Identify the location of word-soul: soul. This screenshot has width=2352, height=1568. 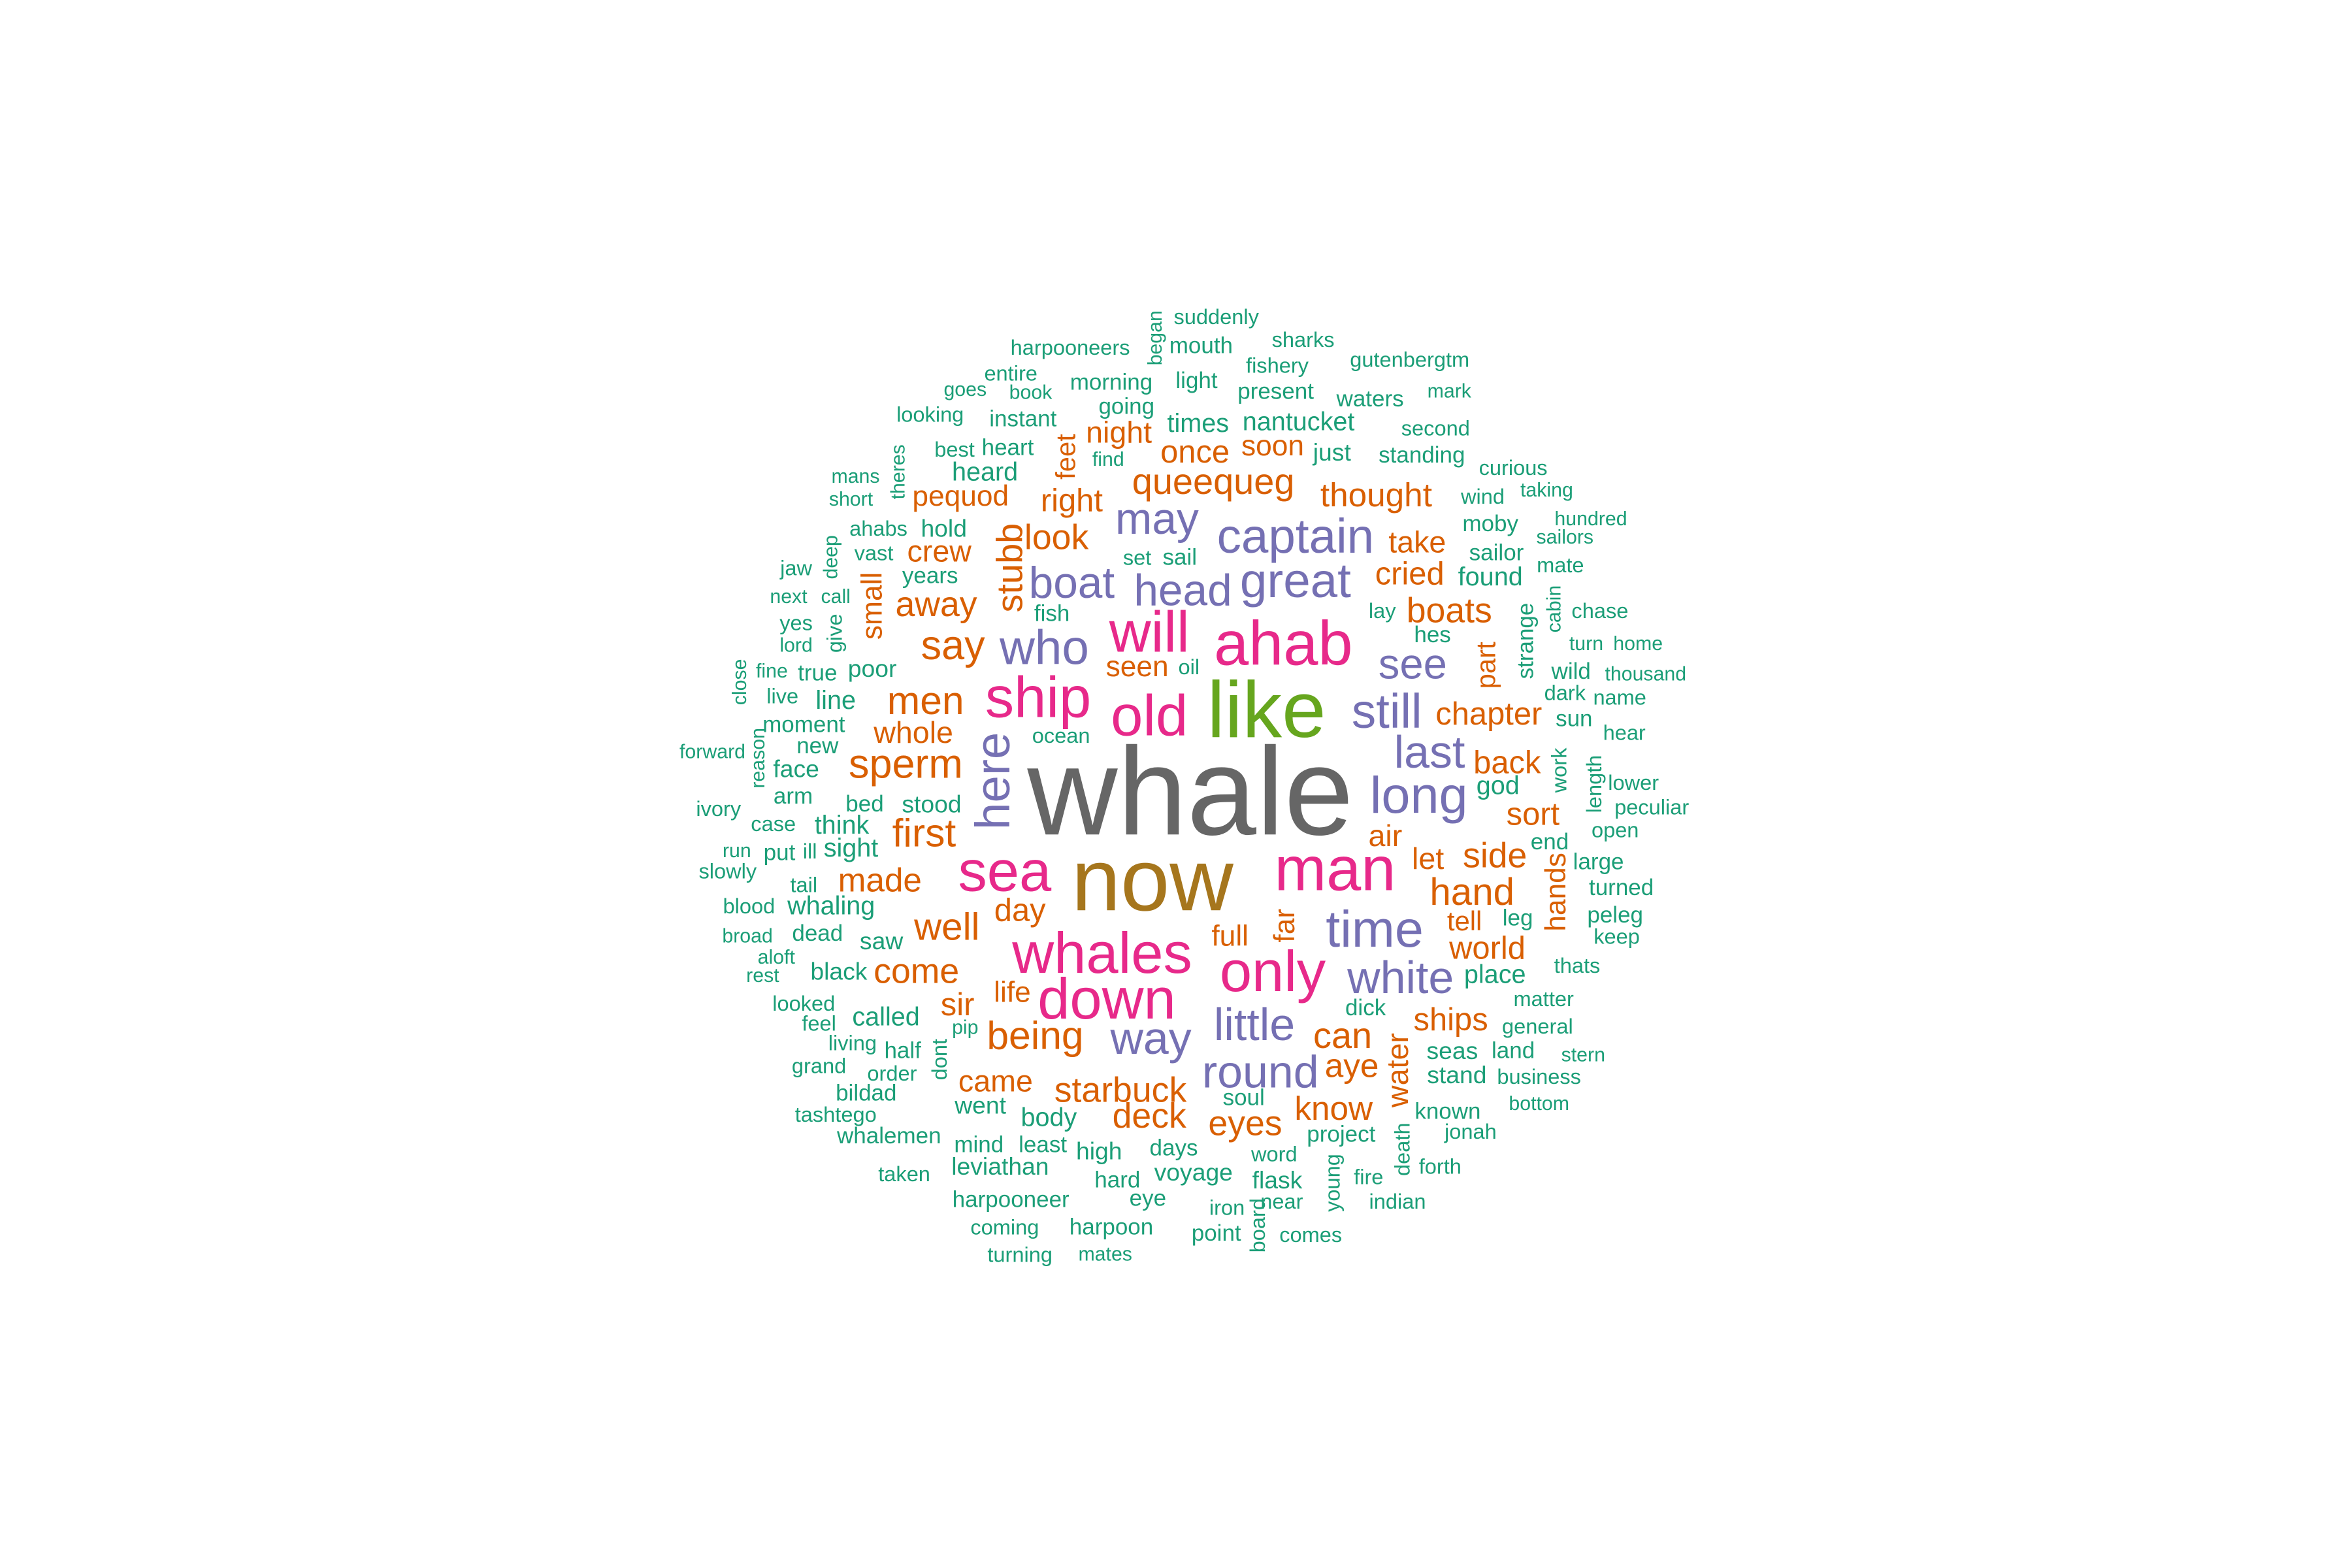
(1244, 1098).